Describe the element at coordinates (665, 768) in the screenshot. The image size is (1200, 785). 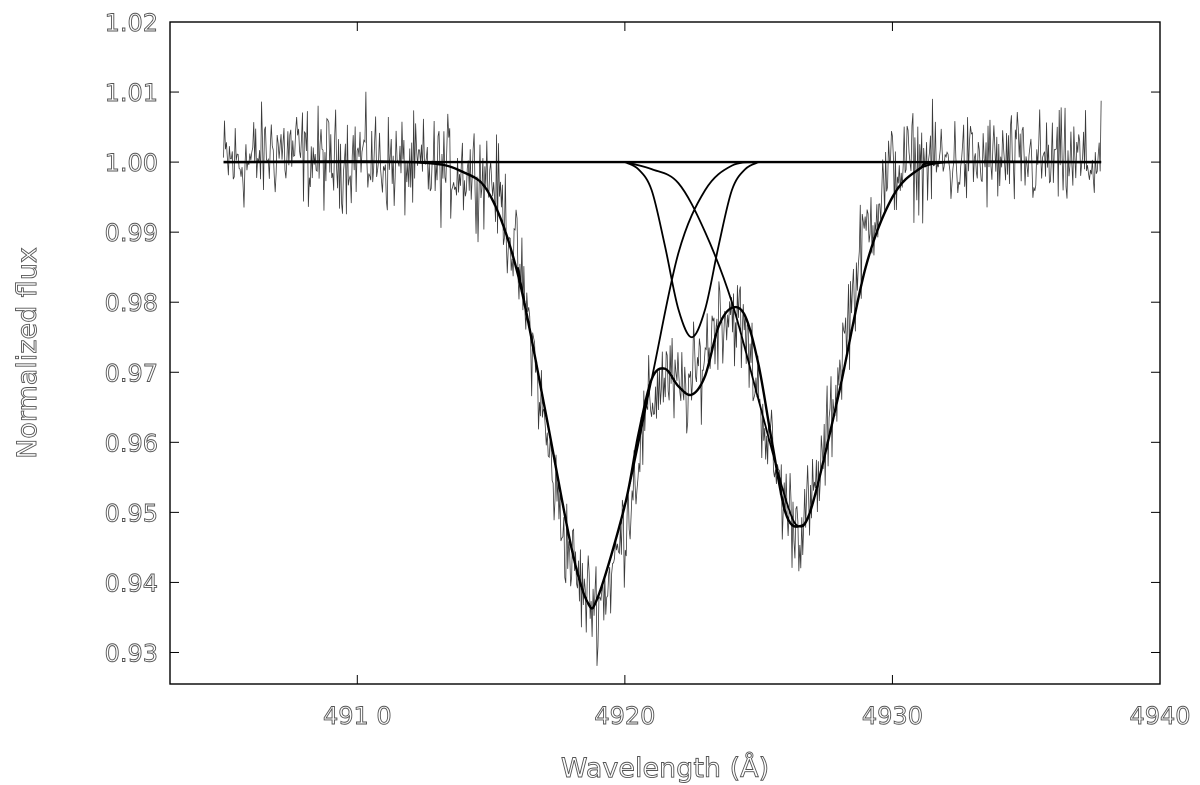
I see `x-axis-title: Wavelength (Å)` at that location.